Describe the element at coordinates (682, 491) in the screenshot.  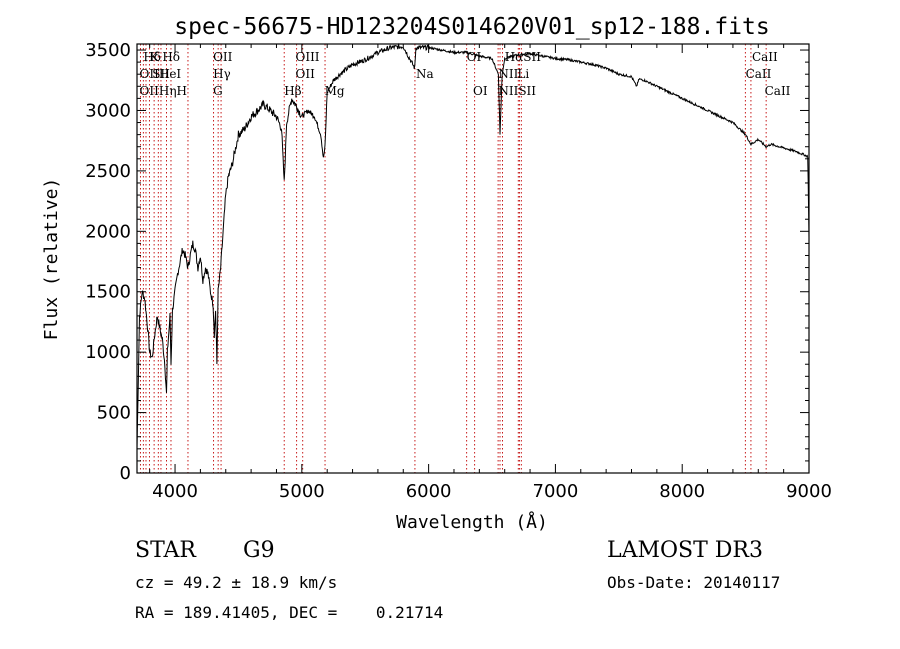
I see `x-tick-label: 8000` at that location.